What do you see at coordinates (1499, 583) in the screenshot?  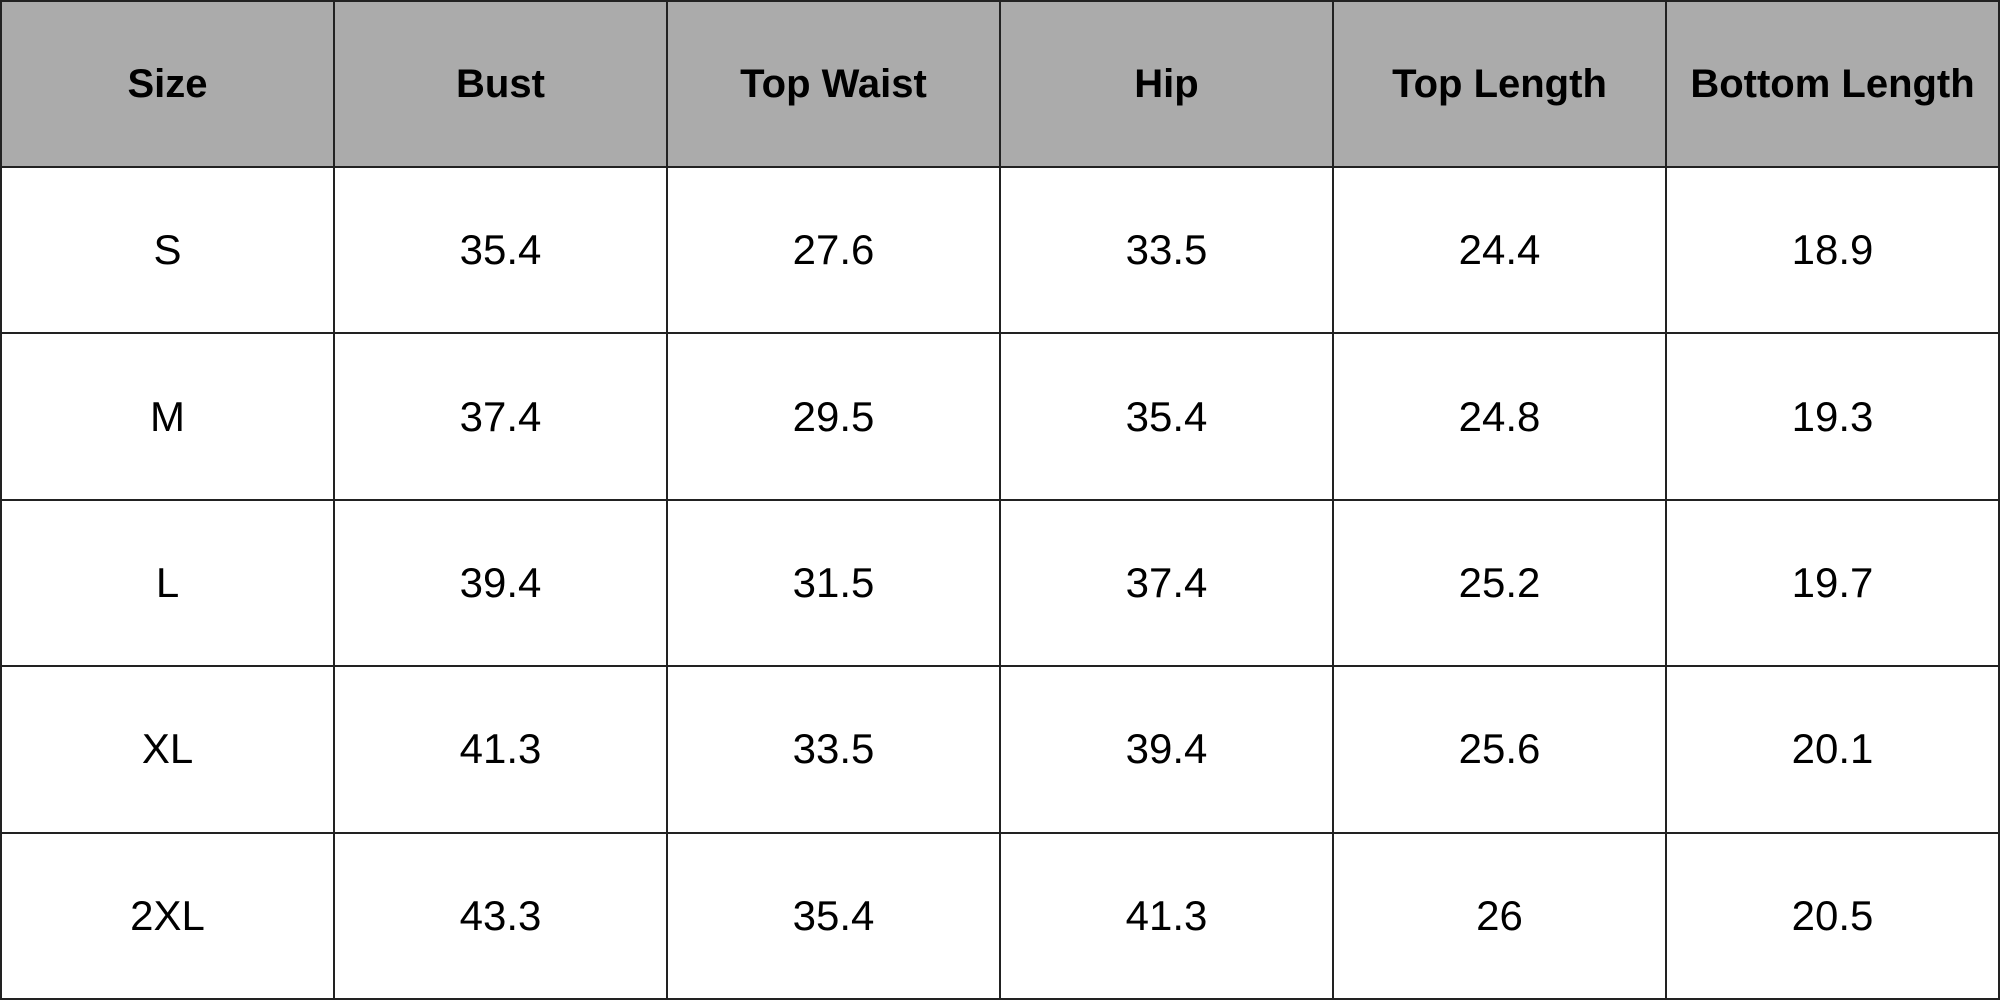 I see `table-cell: 25.2` at bounding box center [1499, 583].